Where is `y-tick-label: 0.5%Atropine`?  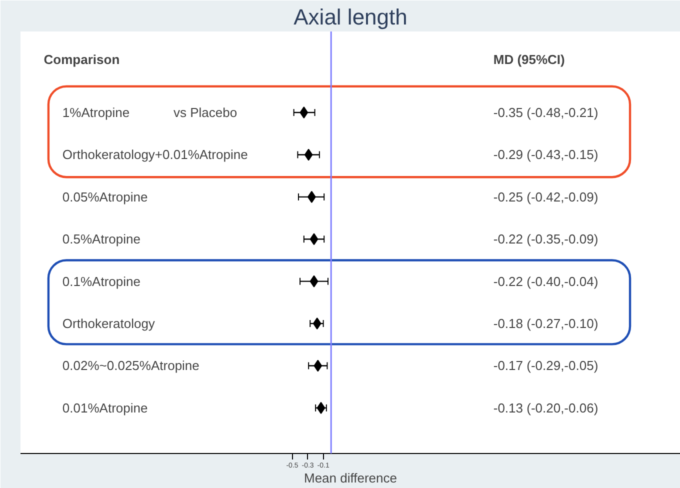 y-tick-label: 0.5%Atropine is located at coordinates (101, 239).